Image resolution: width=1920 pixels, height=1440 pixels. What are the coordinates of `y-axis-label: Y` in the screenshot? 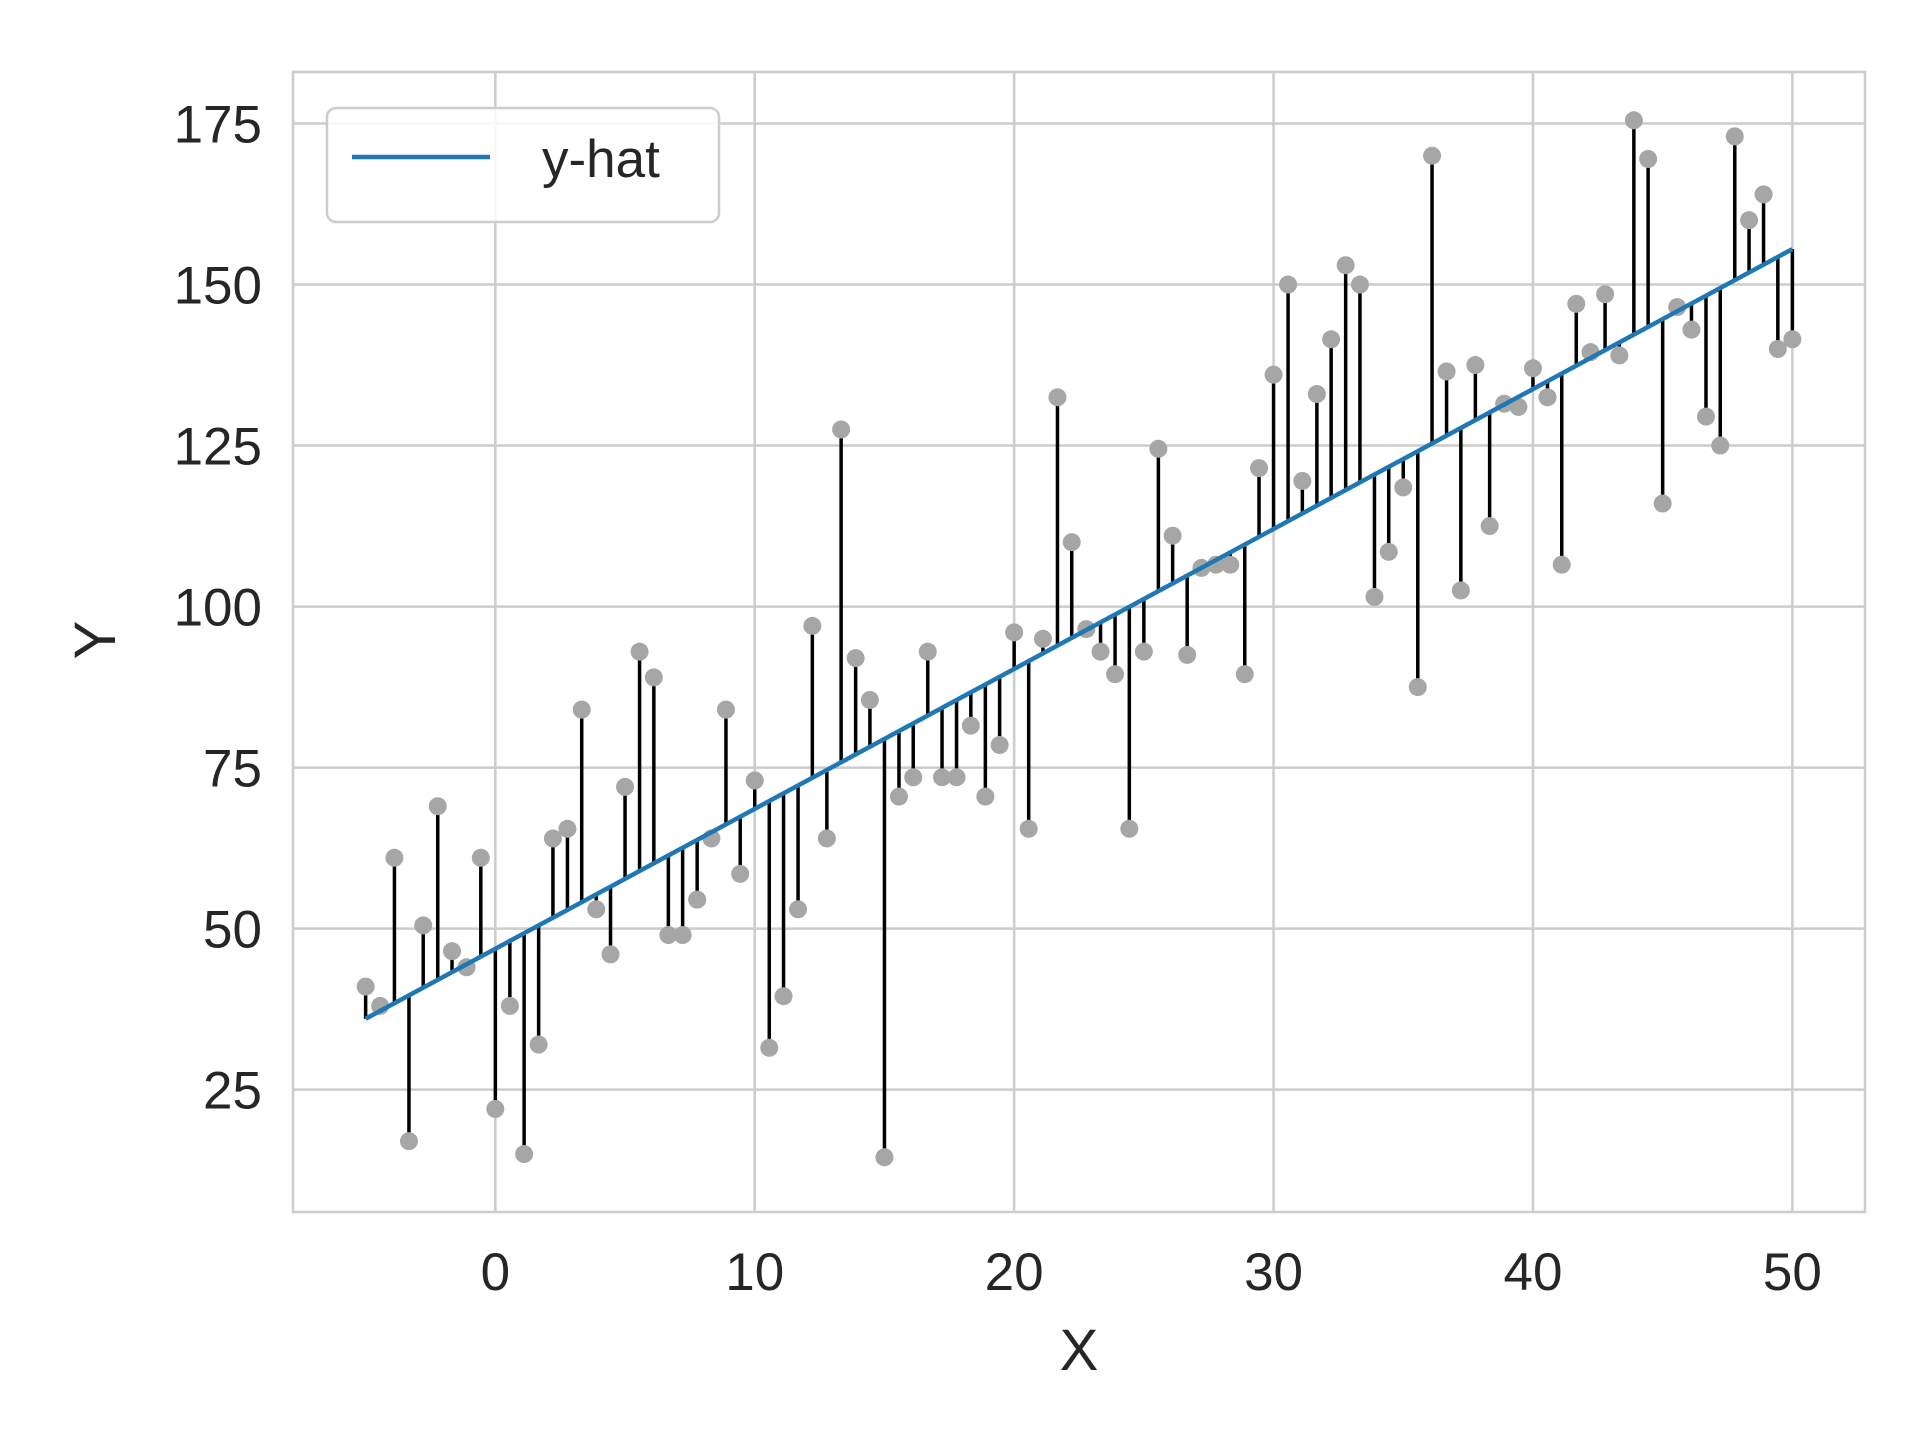 It's located at (95, 640).